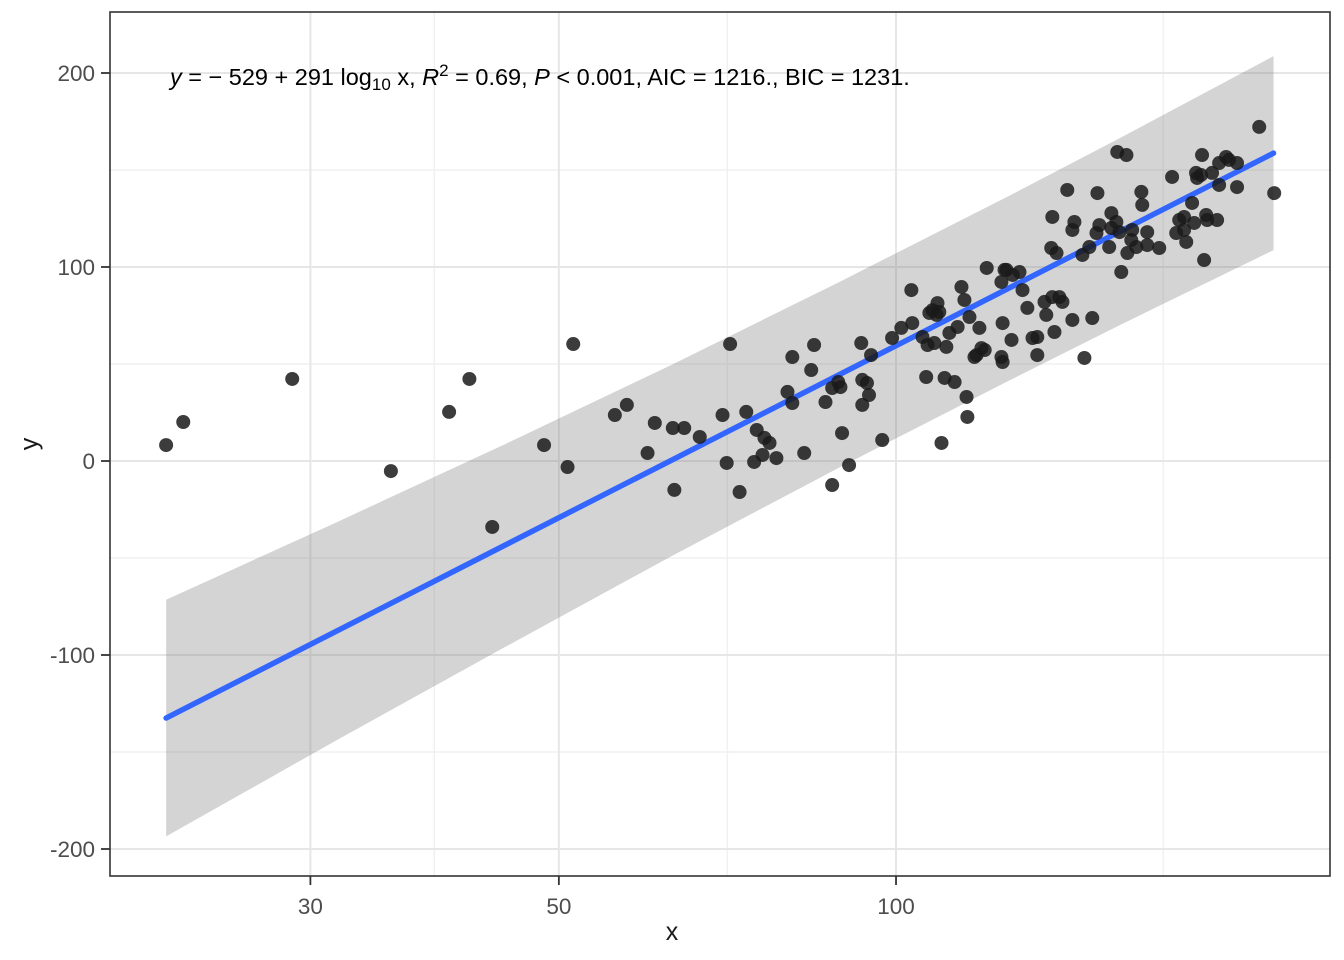 The width and height of the screenshot is (1344, 960). What do you see at coordinates (406, 77) in the screenshot?
I see `annotation-part: x,` at bounding box center [406, 77].